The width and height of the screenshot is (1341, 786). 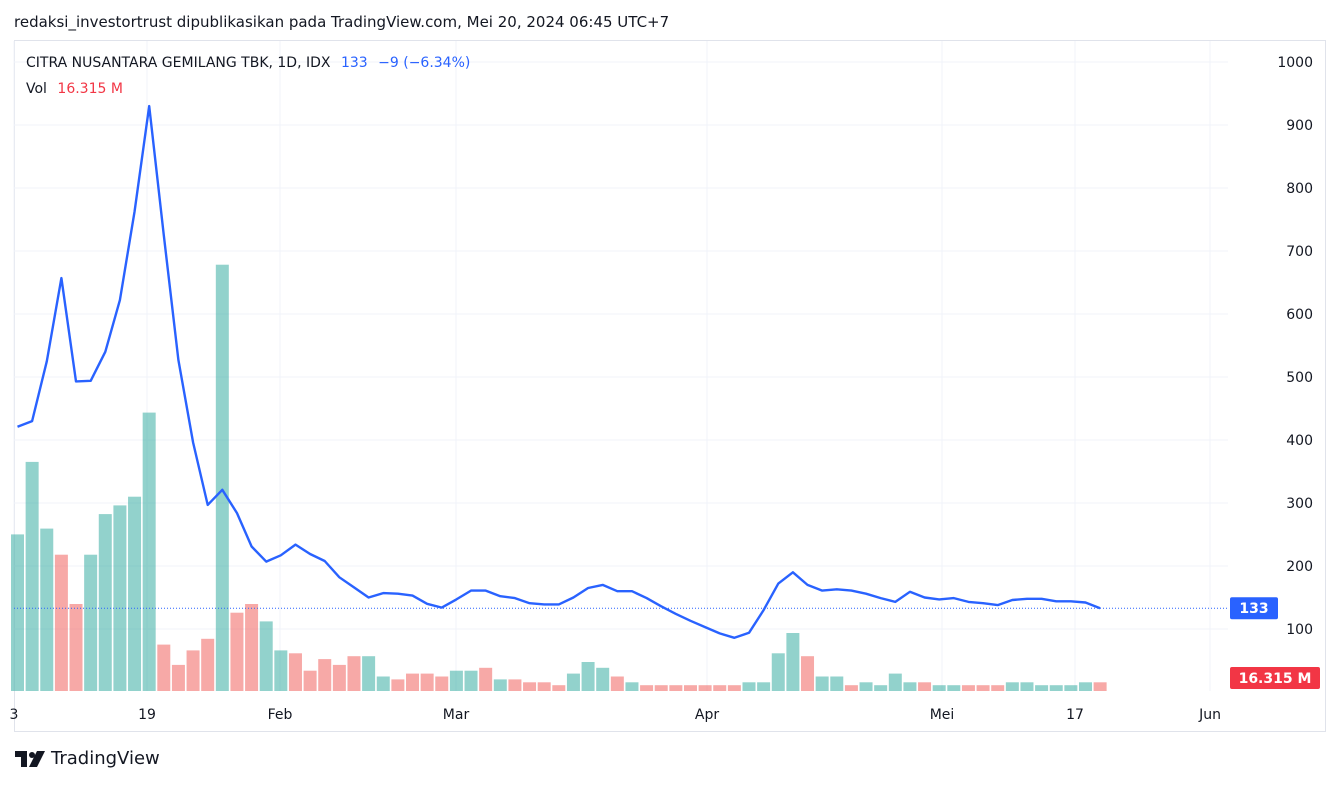 What do you see at coordinates (147, 715) in the screenshot?
I see `x-tick-label: 19` at bounding box center [147, 715].